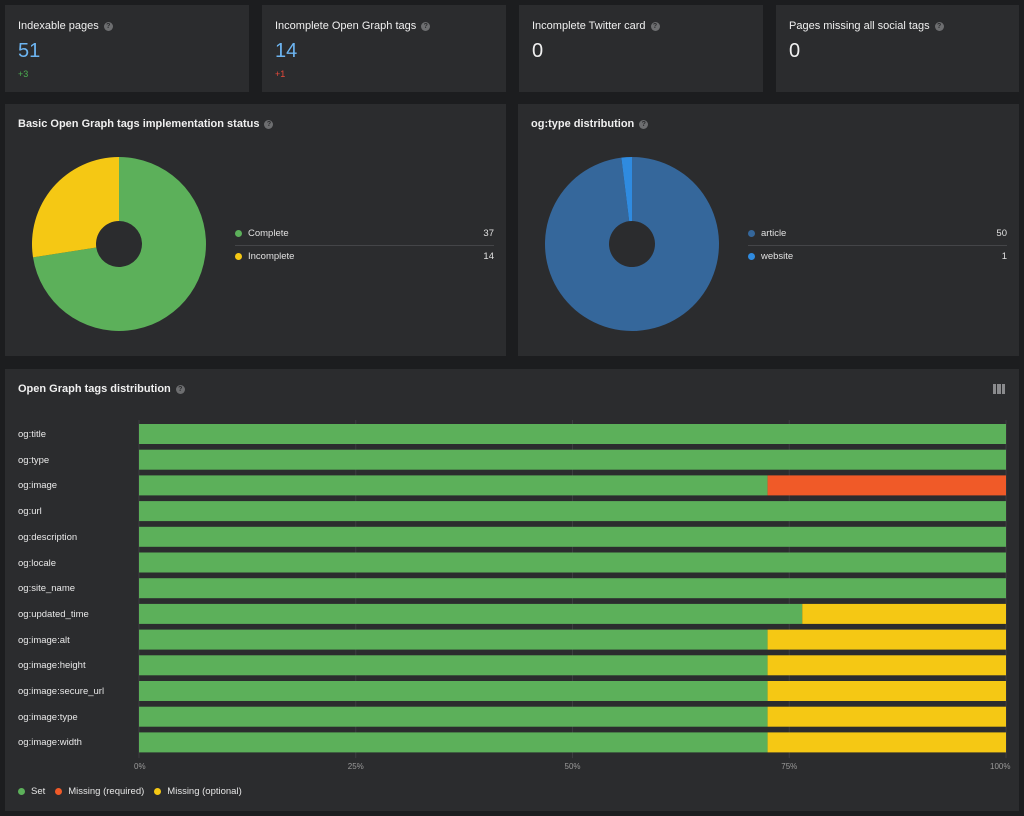  Describe the element at coordinates (44, 640) in the screenshot. I see `bar-category-label: og:image:alt` at that location.